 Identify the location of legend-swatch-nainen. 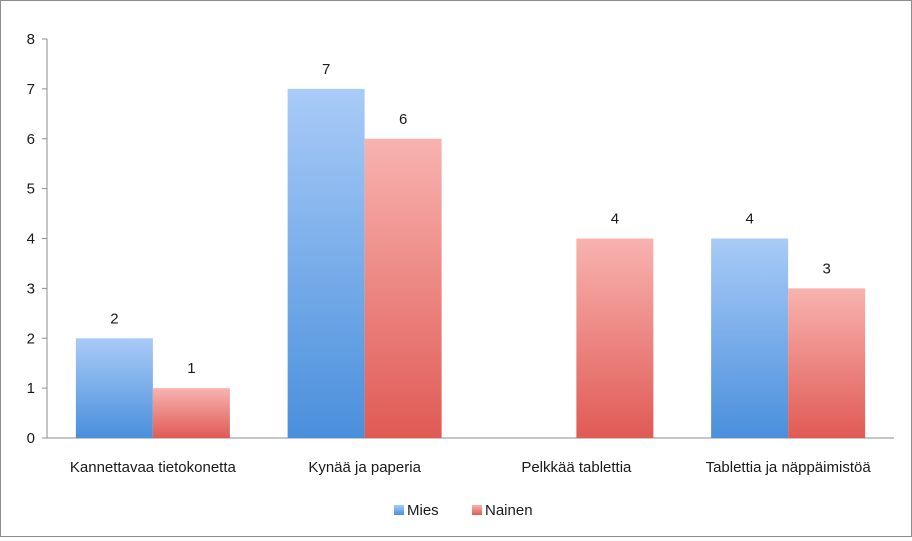
(477, 510).